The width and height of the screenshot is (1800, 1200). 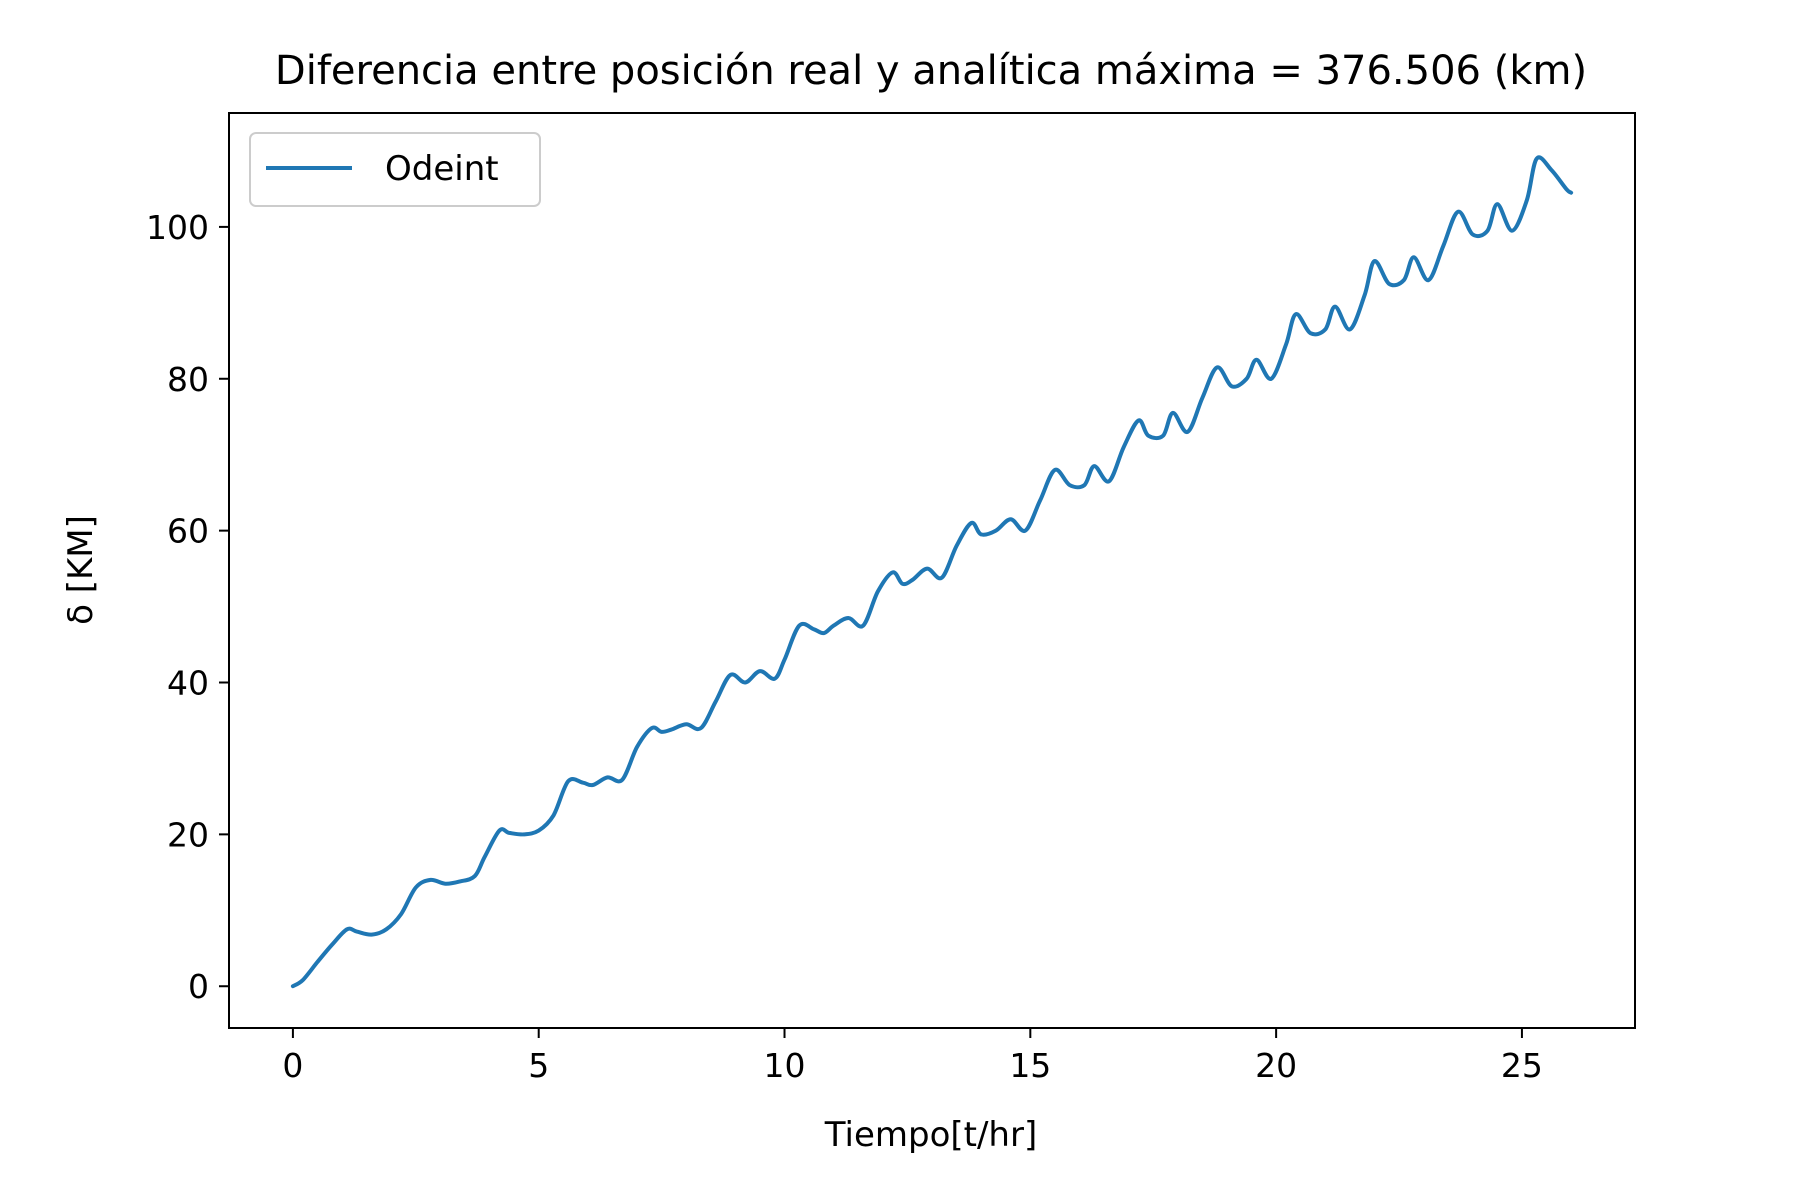 I want to click on x-tick-label: 20, so click(x=1276, y=1065).